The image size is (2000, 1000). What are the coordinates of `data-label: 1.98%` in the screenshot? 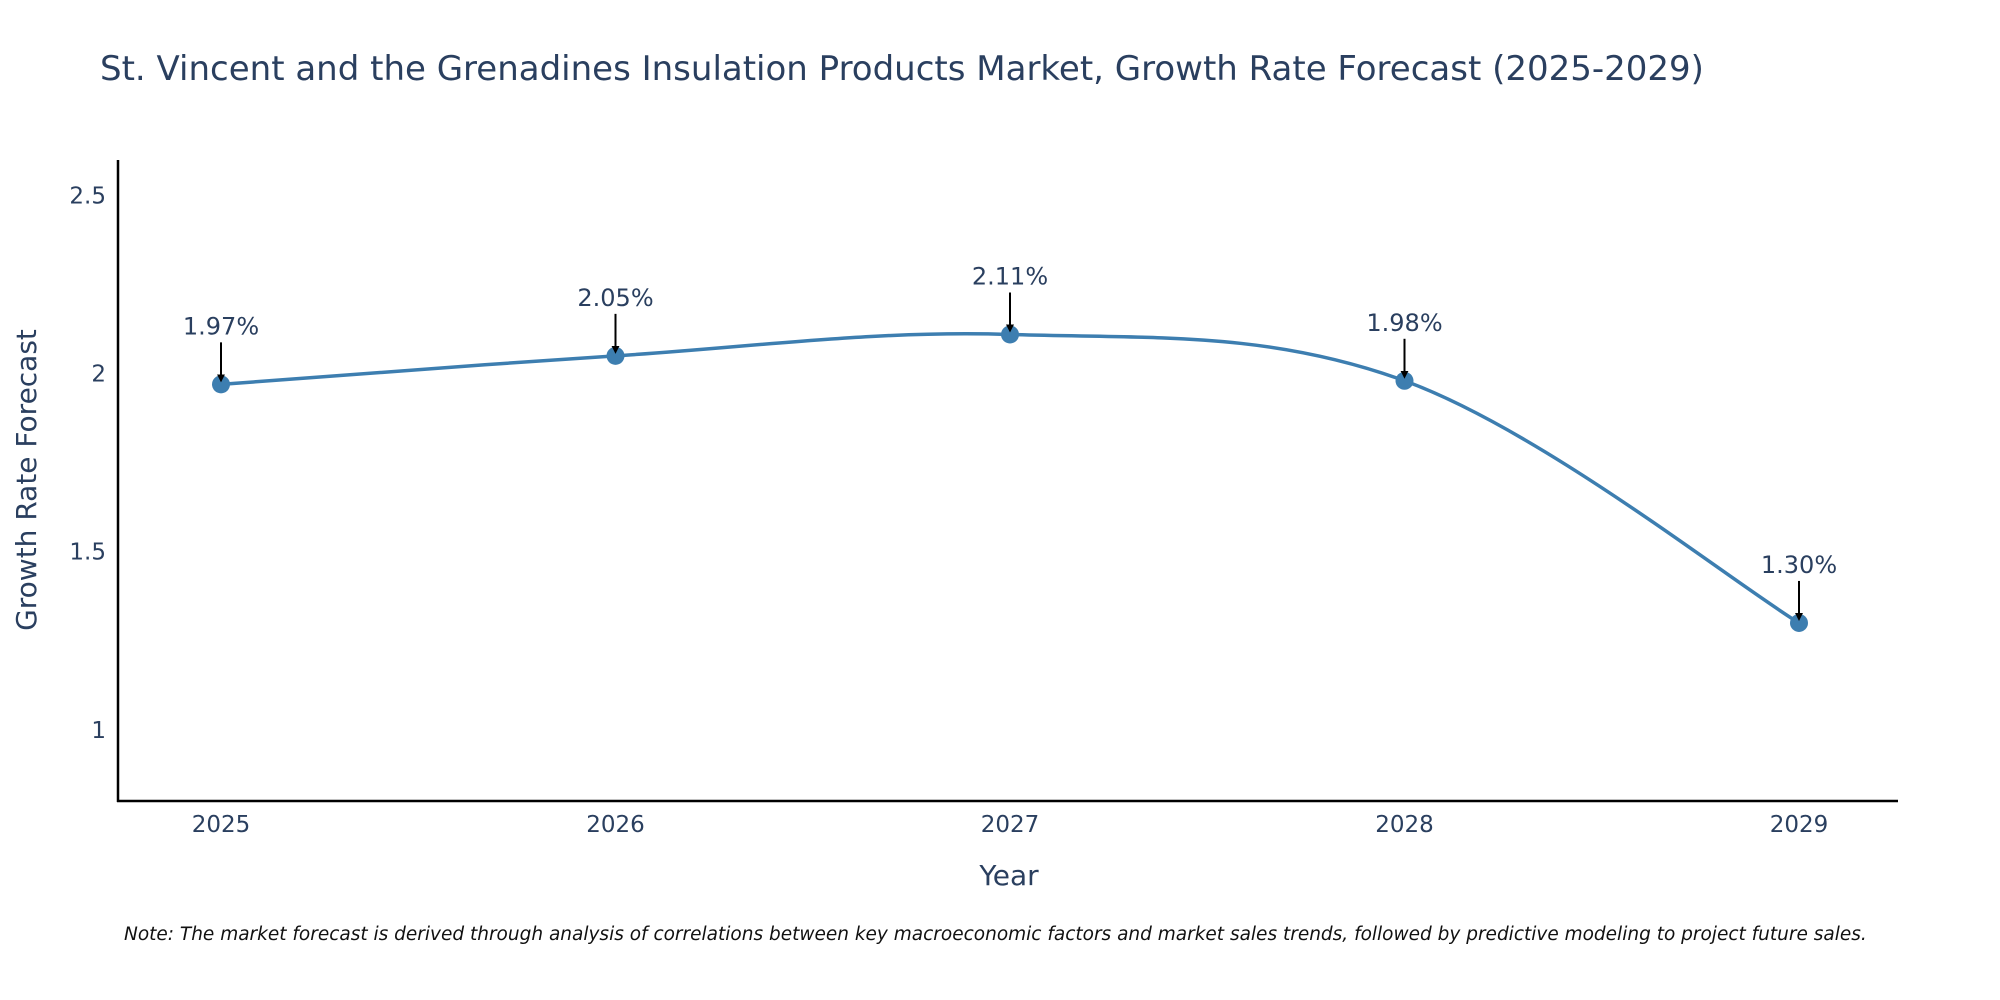 It's located at (1404, 323).